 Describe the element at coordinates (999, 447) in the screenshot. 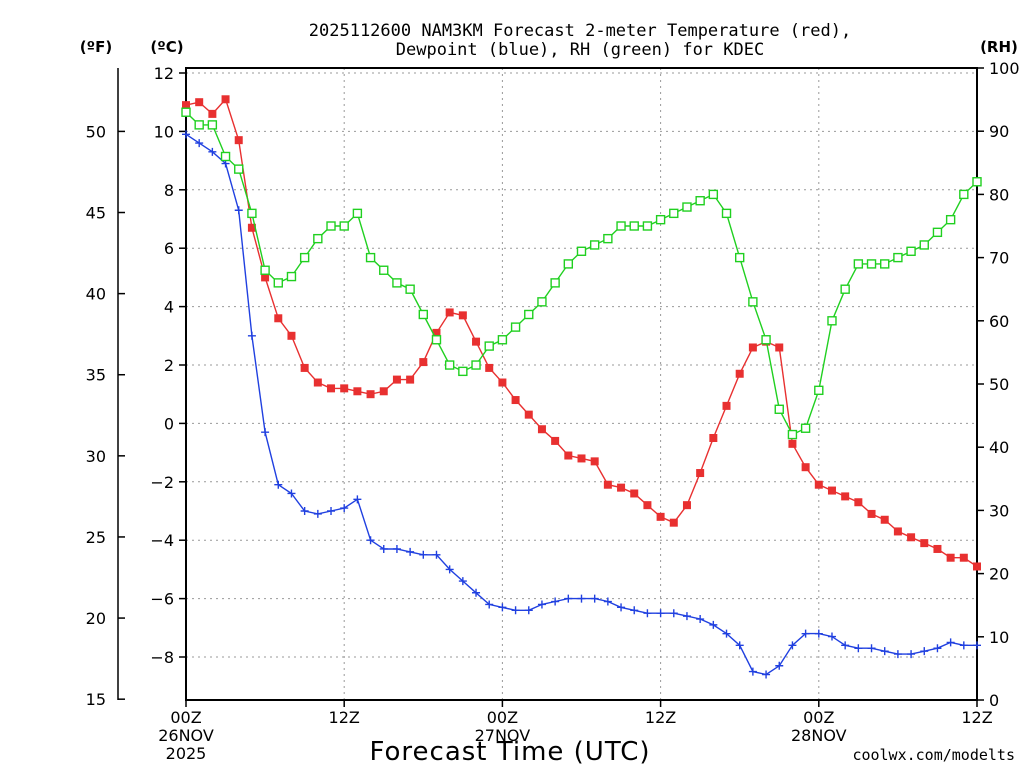

I see `rh-tick-label: 40` at that location.